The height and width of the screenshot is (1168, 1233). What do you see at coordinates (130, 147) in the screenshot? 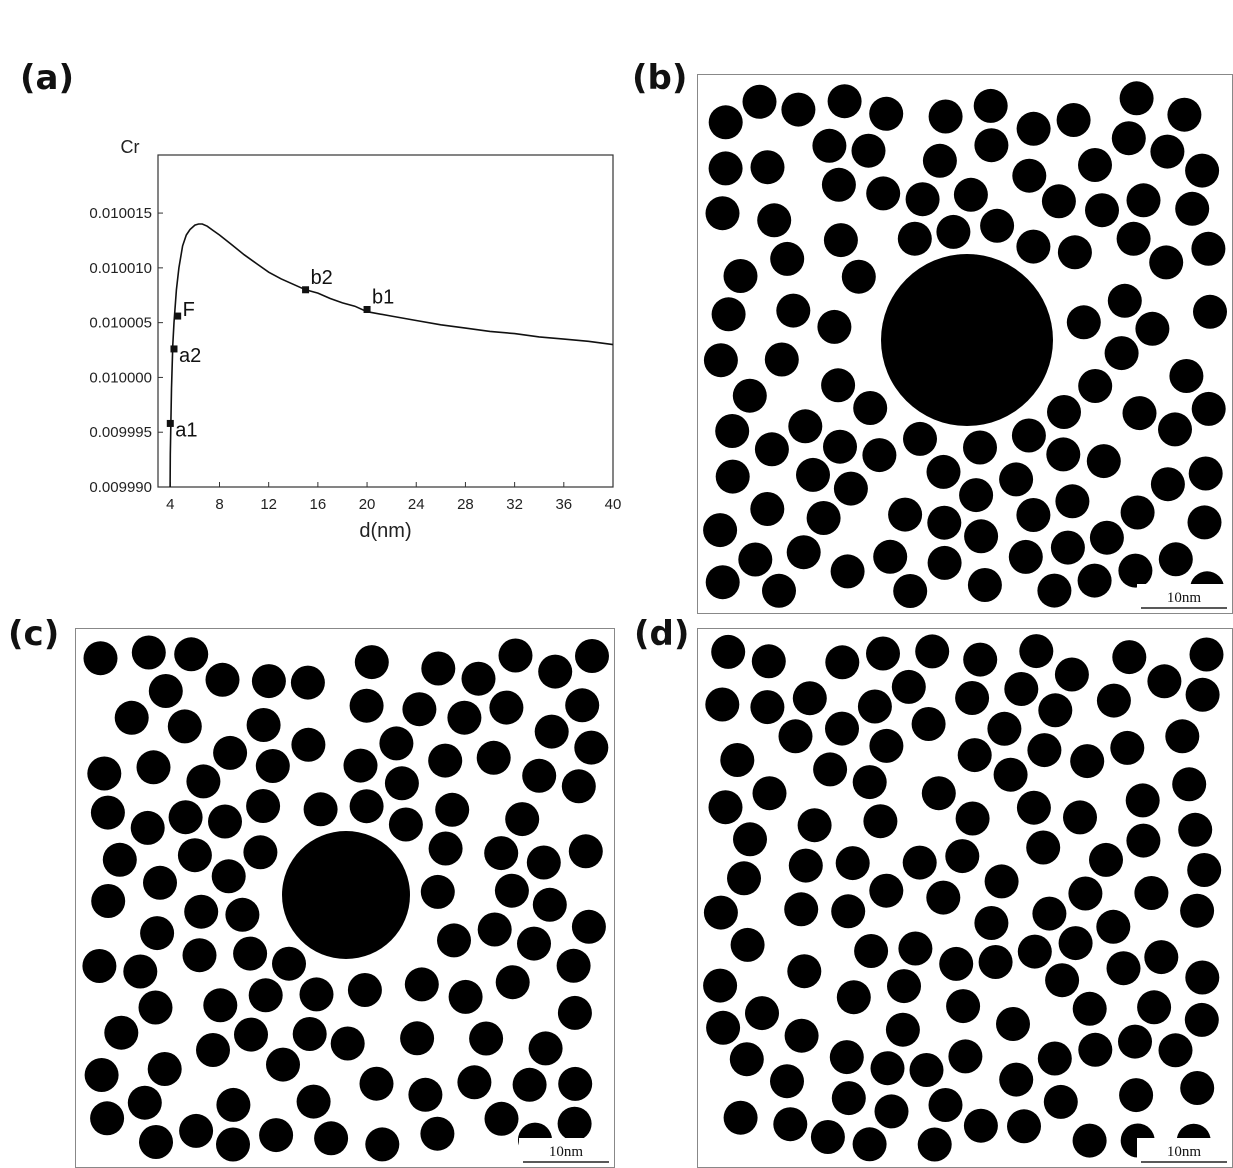
I see `y-axis-label: Cr` at bounding box center [130, 147].